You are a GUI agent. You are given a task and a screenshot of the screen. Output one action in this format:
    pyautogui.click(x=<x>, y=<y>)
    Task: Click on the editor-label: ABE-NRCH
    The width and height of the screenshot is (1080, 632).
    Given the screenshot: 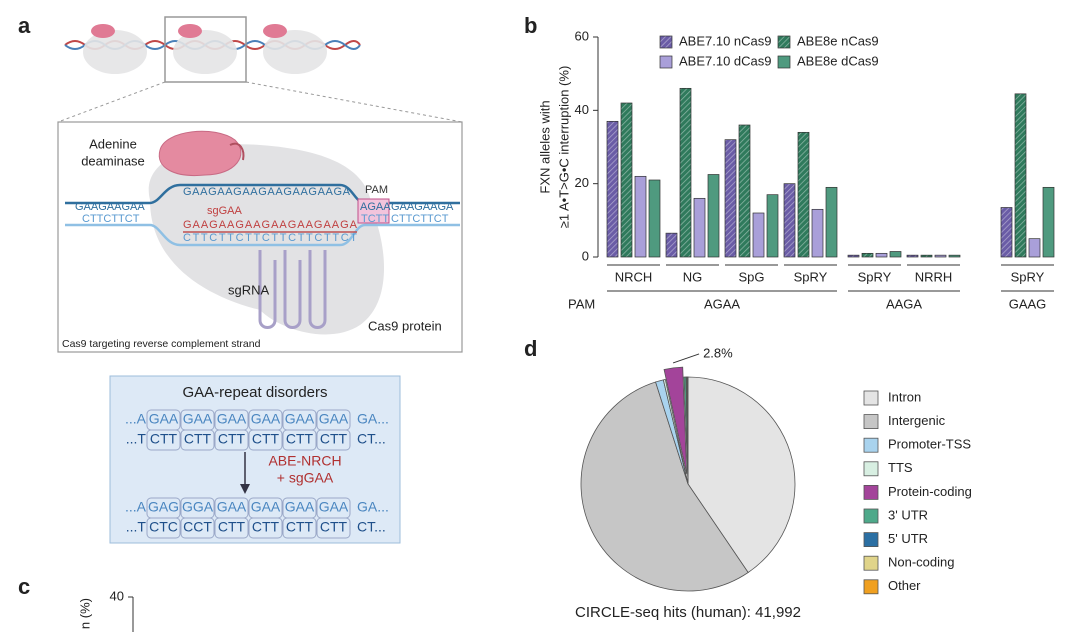 What is the action you would take?
    pyautogui.click(x=304, y=461)
    